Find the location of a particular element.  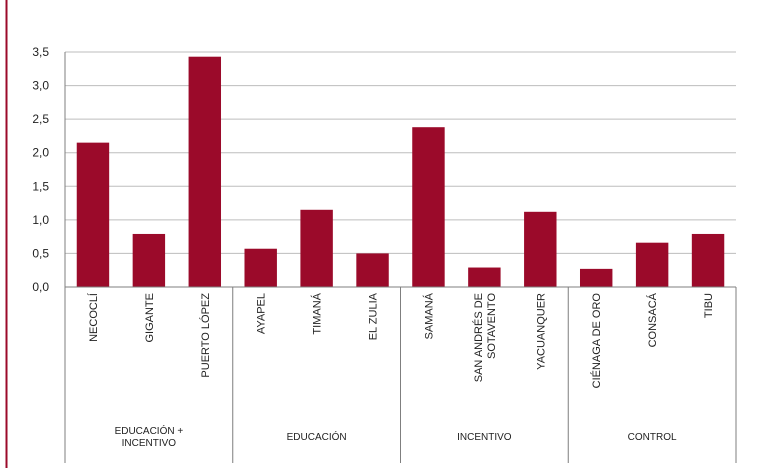

category-label: CIÉNAGA DE ORO is located at coordinates (596, 341).